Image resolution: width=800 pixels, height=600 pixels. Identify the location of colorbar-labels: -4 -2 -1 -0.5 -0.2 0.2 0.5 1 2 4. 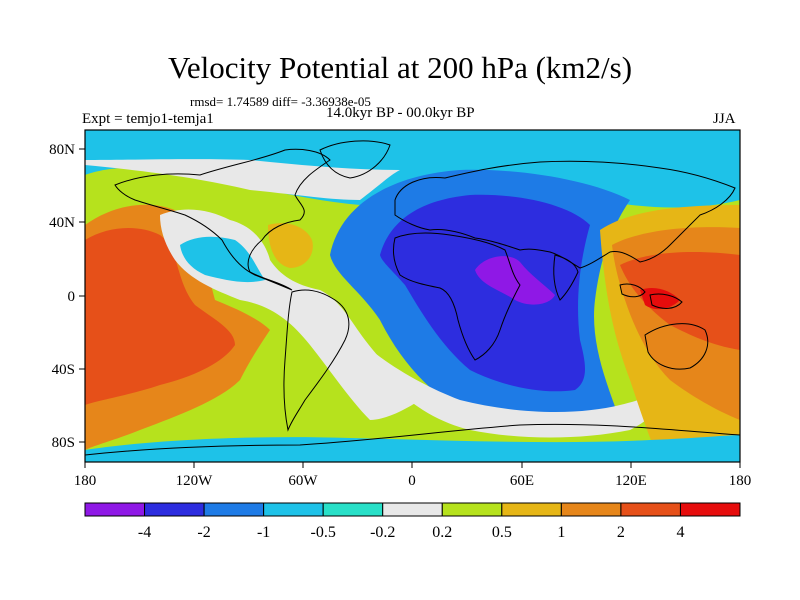
(411, 532).